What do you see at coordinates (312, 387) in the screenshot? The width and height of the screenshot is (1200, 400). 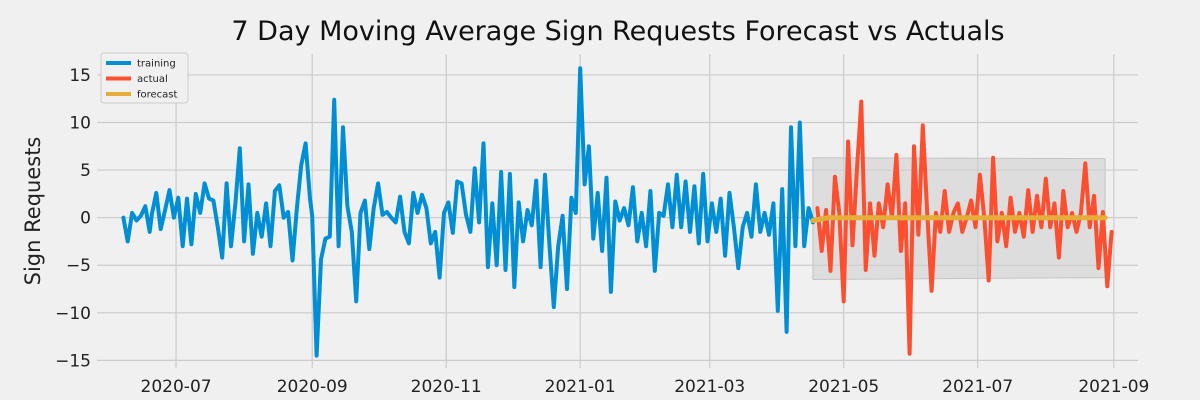 I see `x-tick-label: 2020-09` at bounding box center [312, 387].